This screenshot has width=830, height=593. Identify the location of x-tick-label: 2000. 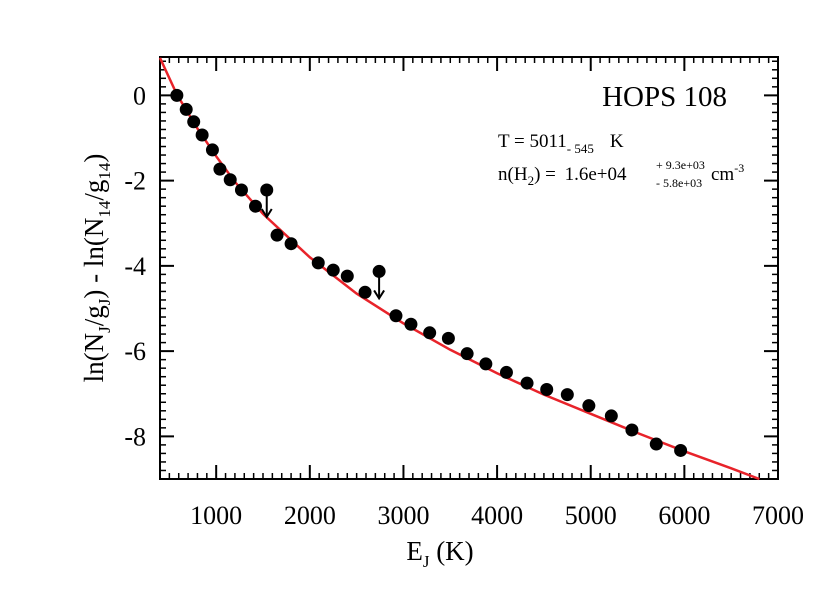
(310, 515).